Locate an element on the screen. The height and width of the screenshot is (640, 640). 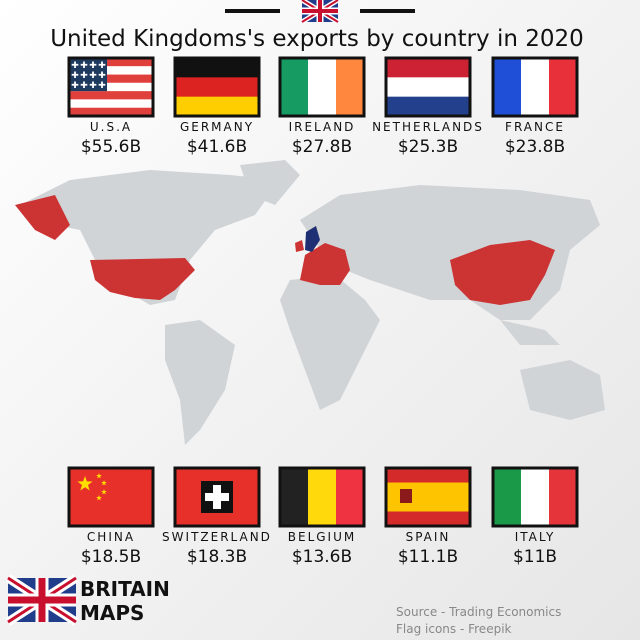
top-decoration is located at coordinates (320, 12).